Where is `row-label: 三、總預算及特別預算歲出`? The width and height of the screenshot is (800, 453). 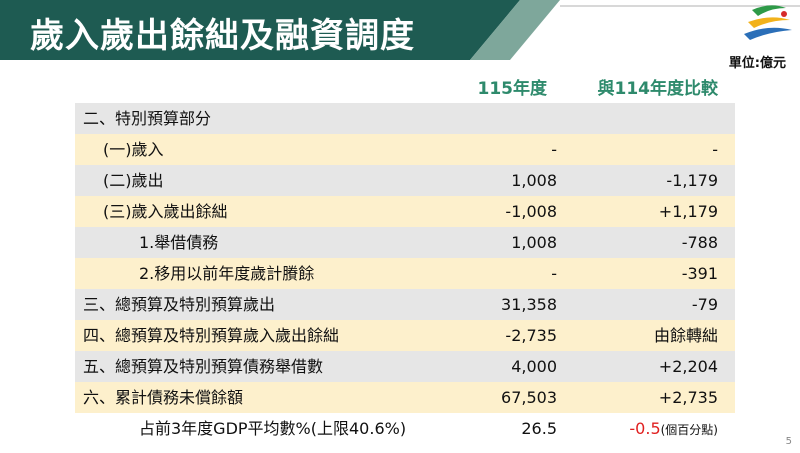 row-label: 三、總預算及特別預算歲出 is located at coordinates (179, 304).